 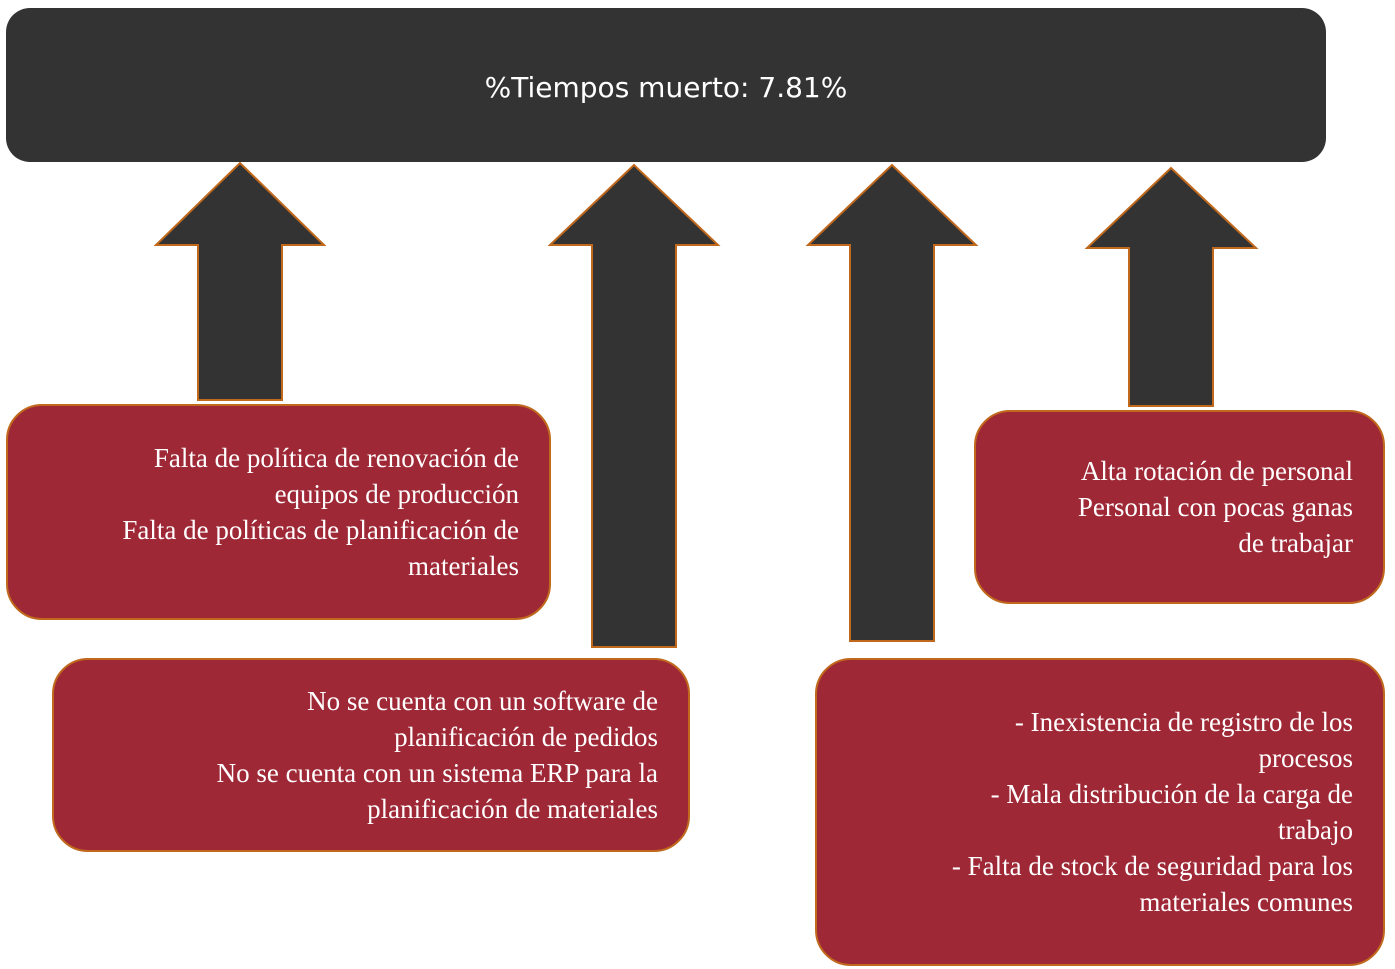 What do you see at coordinates (336, 458) in the screenshot?
I see `cause-line: Falta de política de renovación de` at bounding box center [336, 458].